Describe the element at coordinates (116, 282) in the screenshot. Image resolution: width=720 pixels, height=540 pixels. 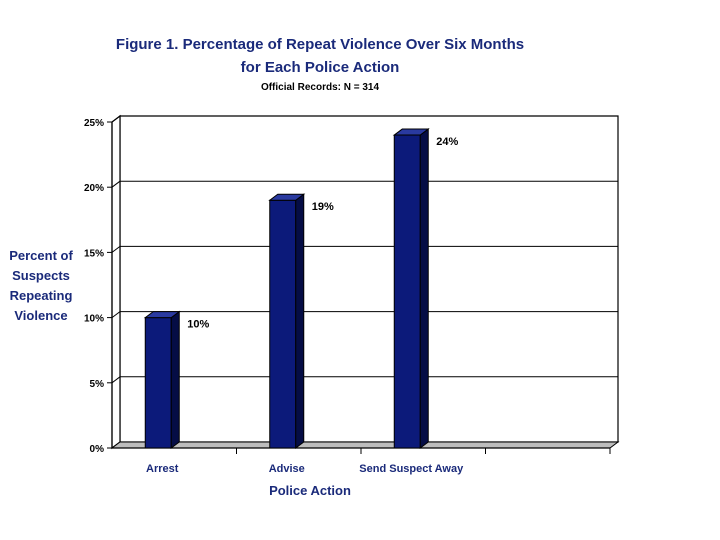
I see `plot-side-wall` at that location.